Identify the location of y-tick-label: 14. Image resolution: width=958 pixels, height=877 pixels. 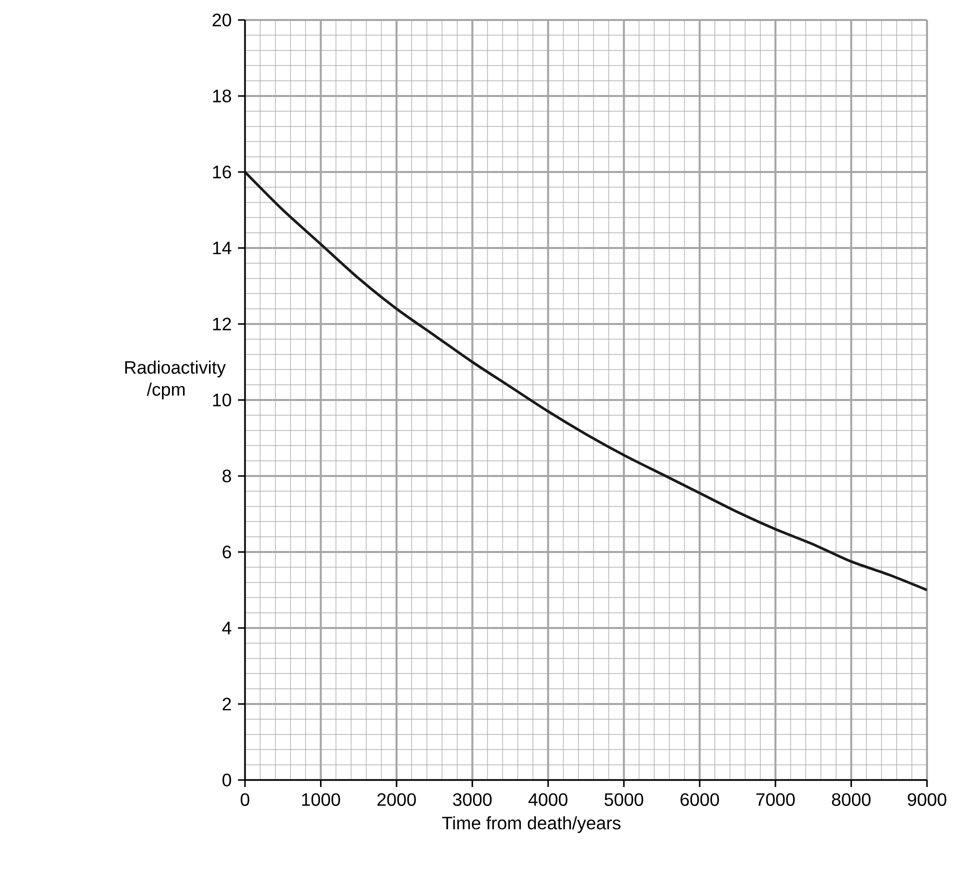
(222, 248).